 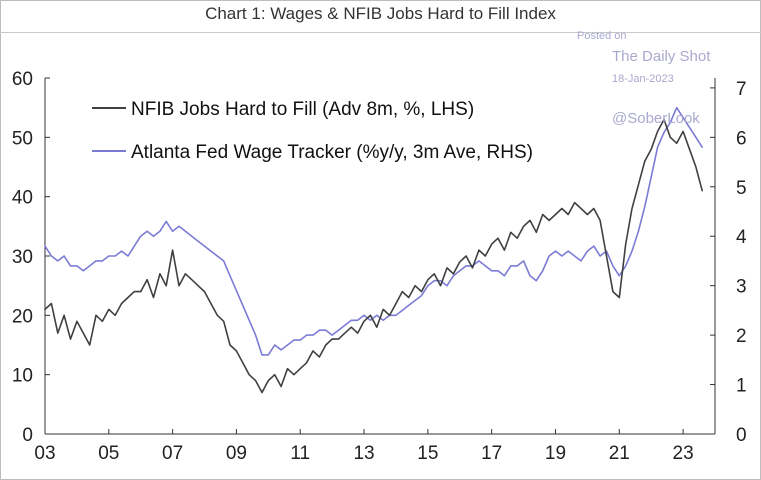 What do you see at coordinates (22, 79) in the screenshot?
I see `y-left-tick-label: 60` at bounding box center [22, 79].